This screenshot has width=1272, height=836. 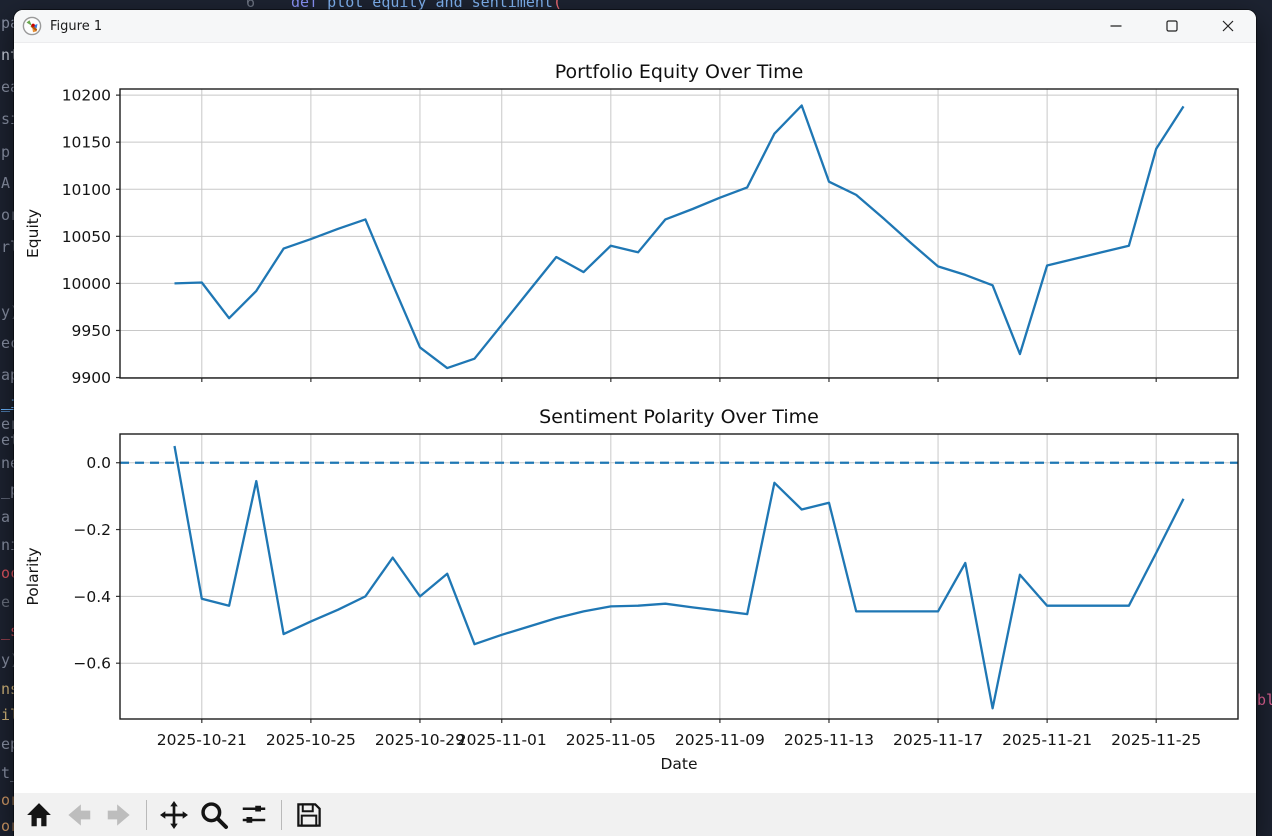 What do you see at coordinates (202, 740) in the screenshot?
I see `x-tick-label: 2025-10-21` at bounding box center [202, 740].